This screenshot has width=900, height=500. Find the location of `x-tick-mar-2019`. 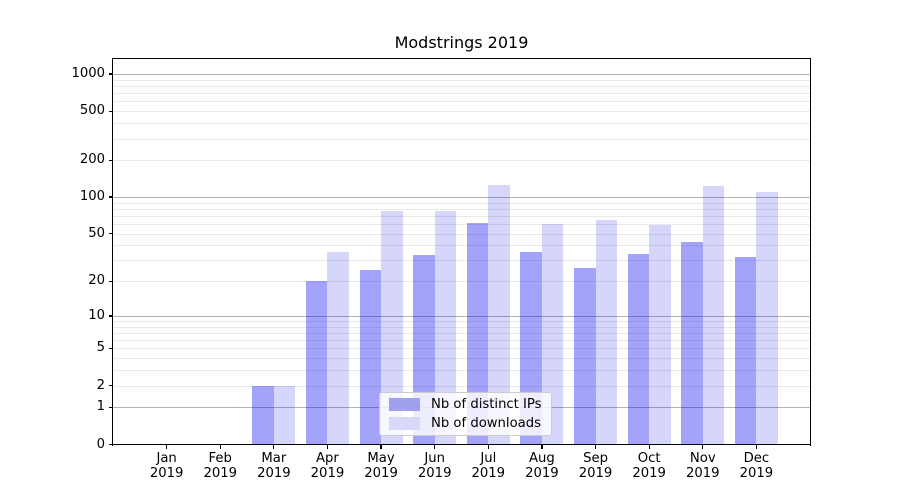

x-tick-mar-2019 is located at coordinates (274, 446).